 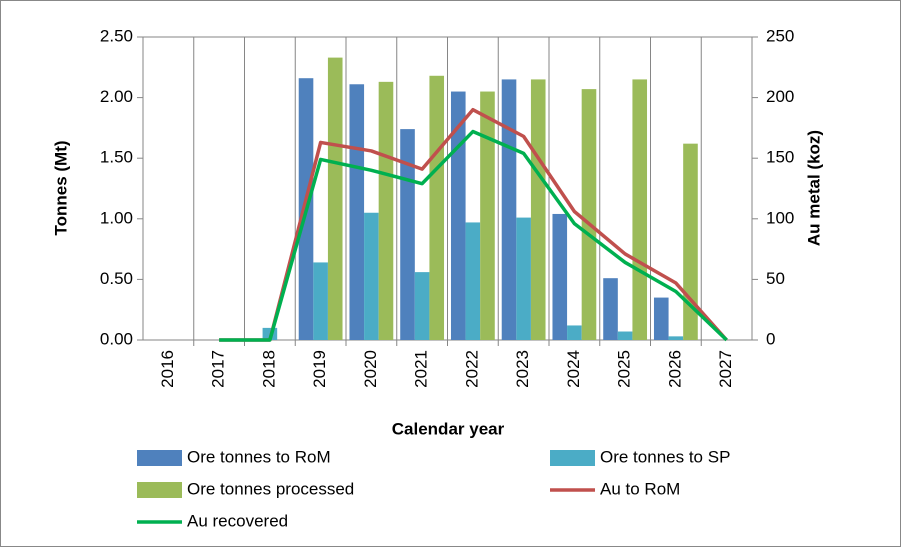 What do you see at coordinates (116, 96) in the screenshot?
I see `y-tick-label: 2.00` at bounding box center [116, 96].